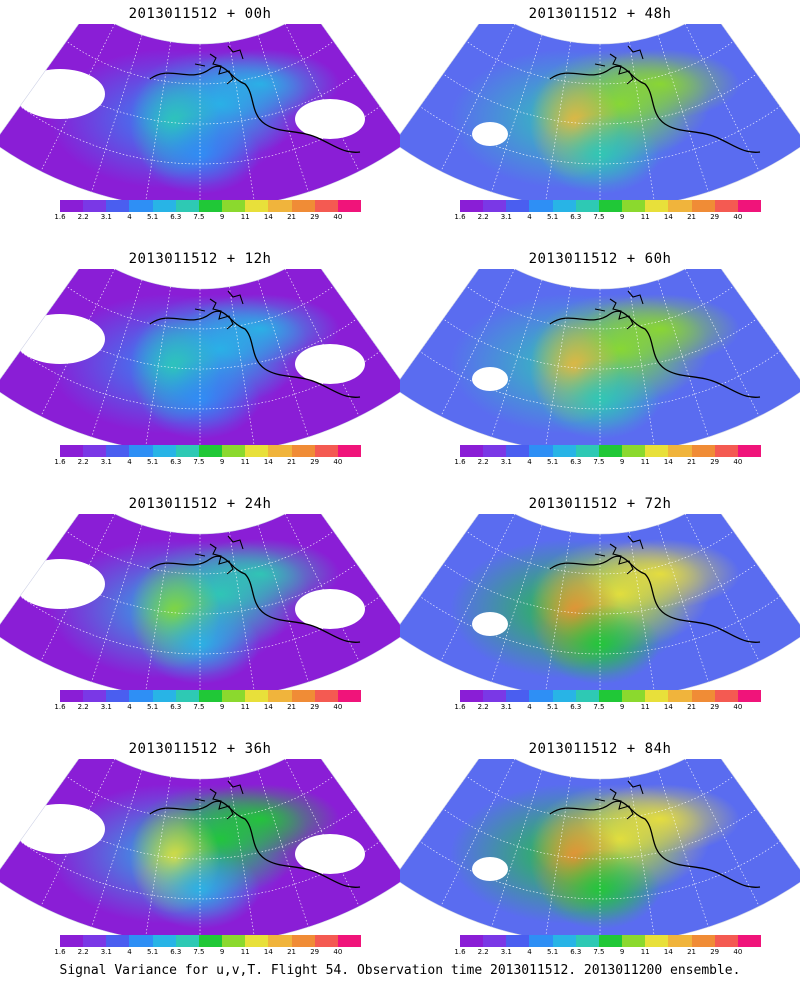 The image size is (800, 1000). Describe the element at coordinates (83, 462) in the screenshot. I see `colorbar-tick-label: 2.2` at that location.